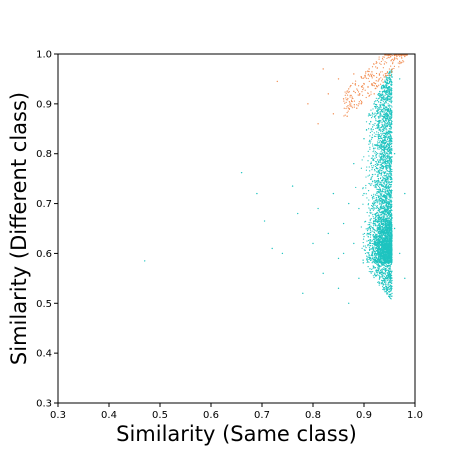 The width and height of the screenshot is (460, 460). I want to click on y-tick-label: 0.8, so click(44, 154).